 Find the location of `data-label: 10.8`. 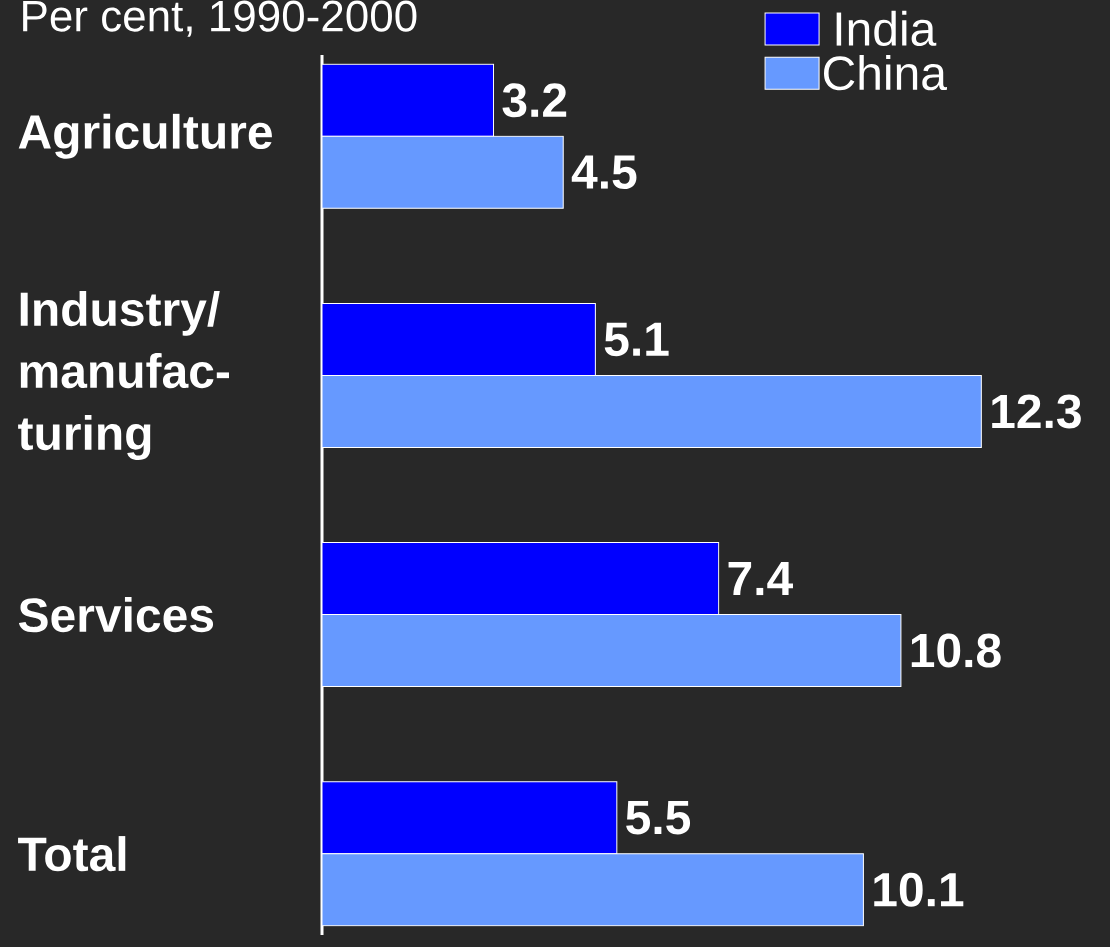

data-label: 10.8 is located at coordinates (956, 650).